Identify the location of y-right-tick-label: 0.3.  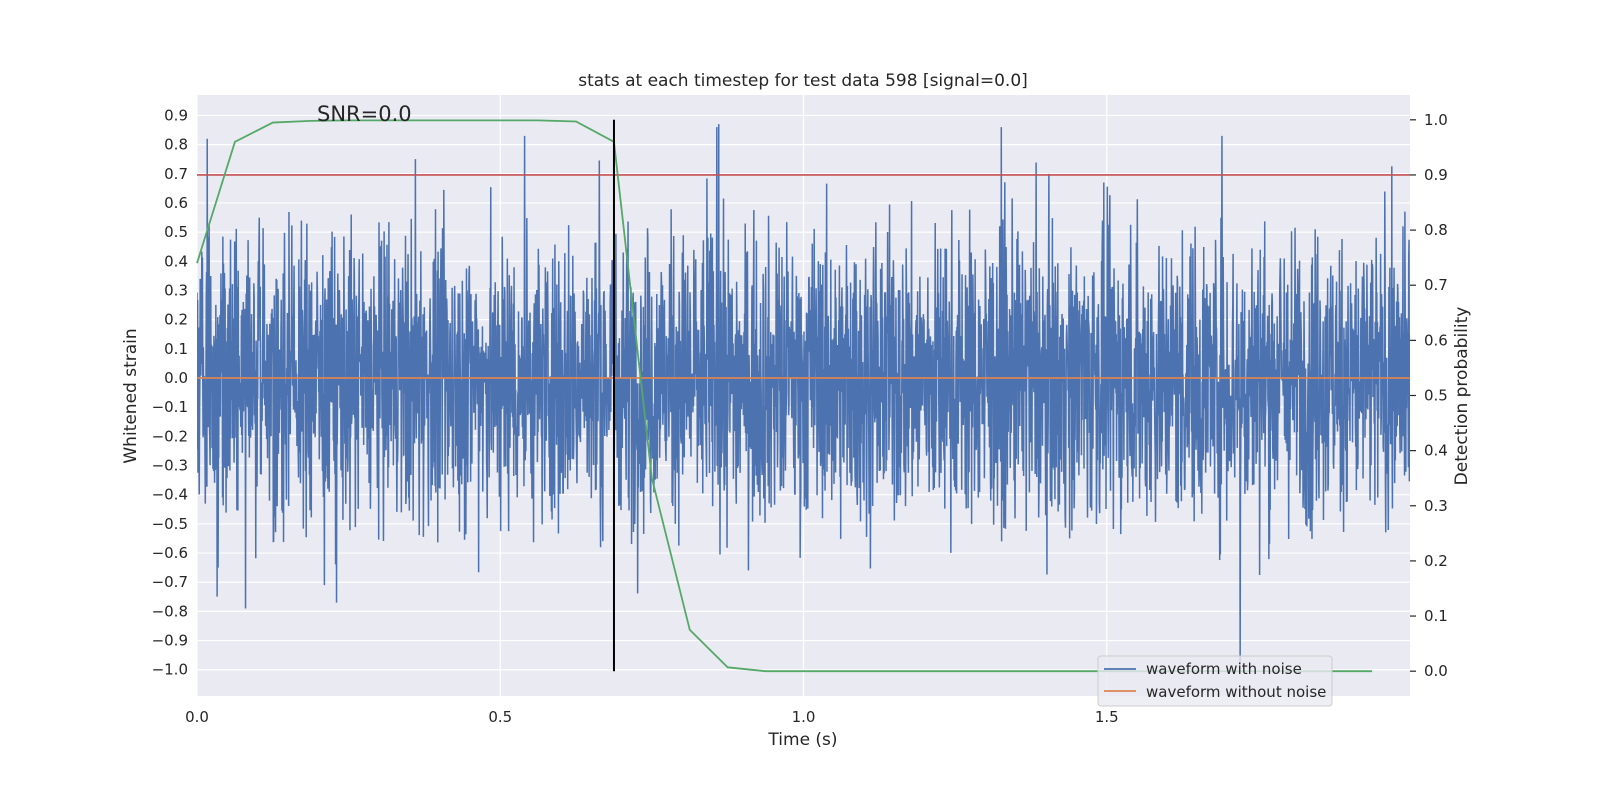
(1436, 506).